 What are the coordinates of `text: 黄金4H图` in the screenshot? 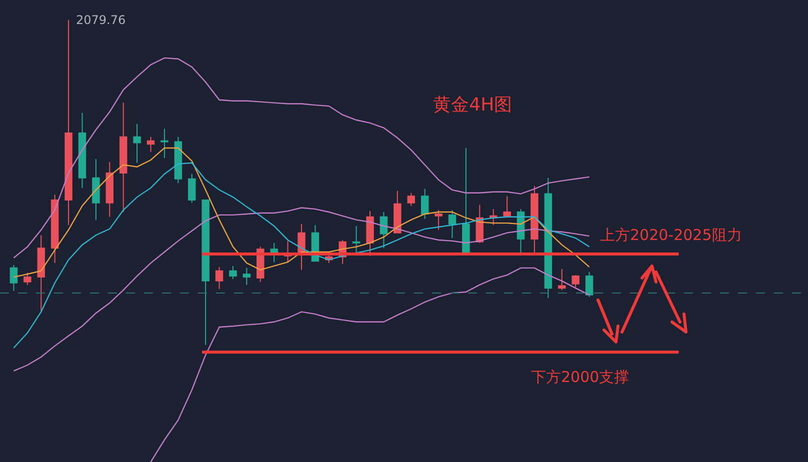 It's located at (472, 105).